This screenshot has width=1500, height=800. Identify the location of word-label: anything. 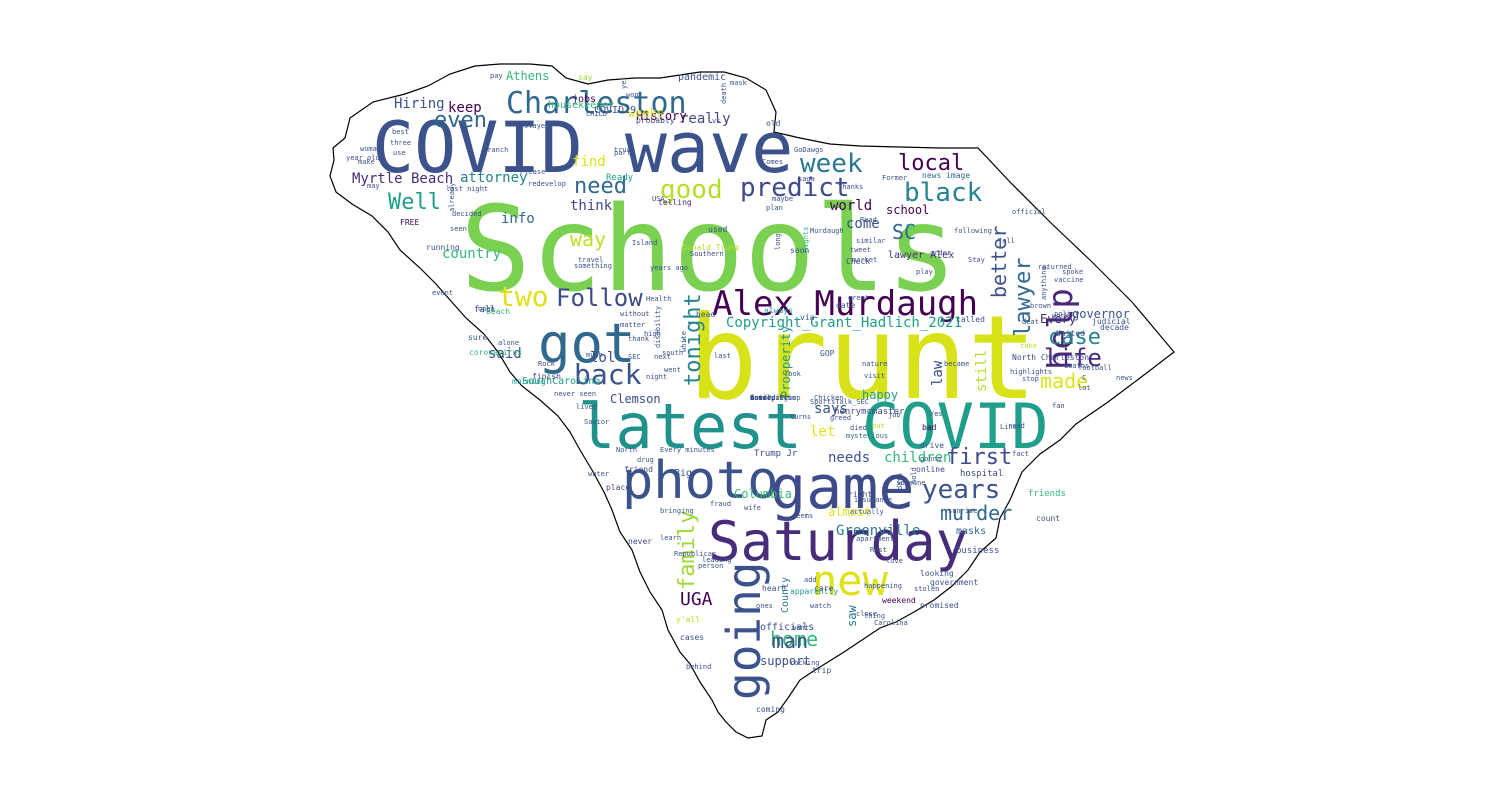
(1044, 283).